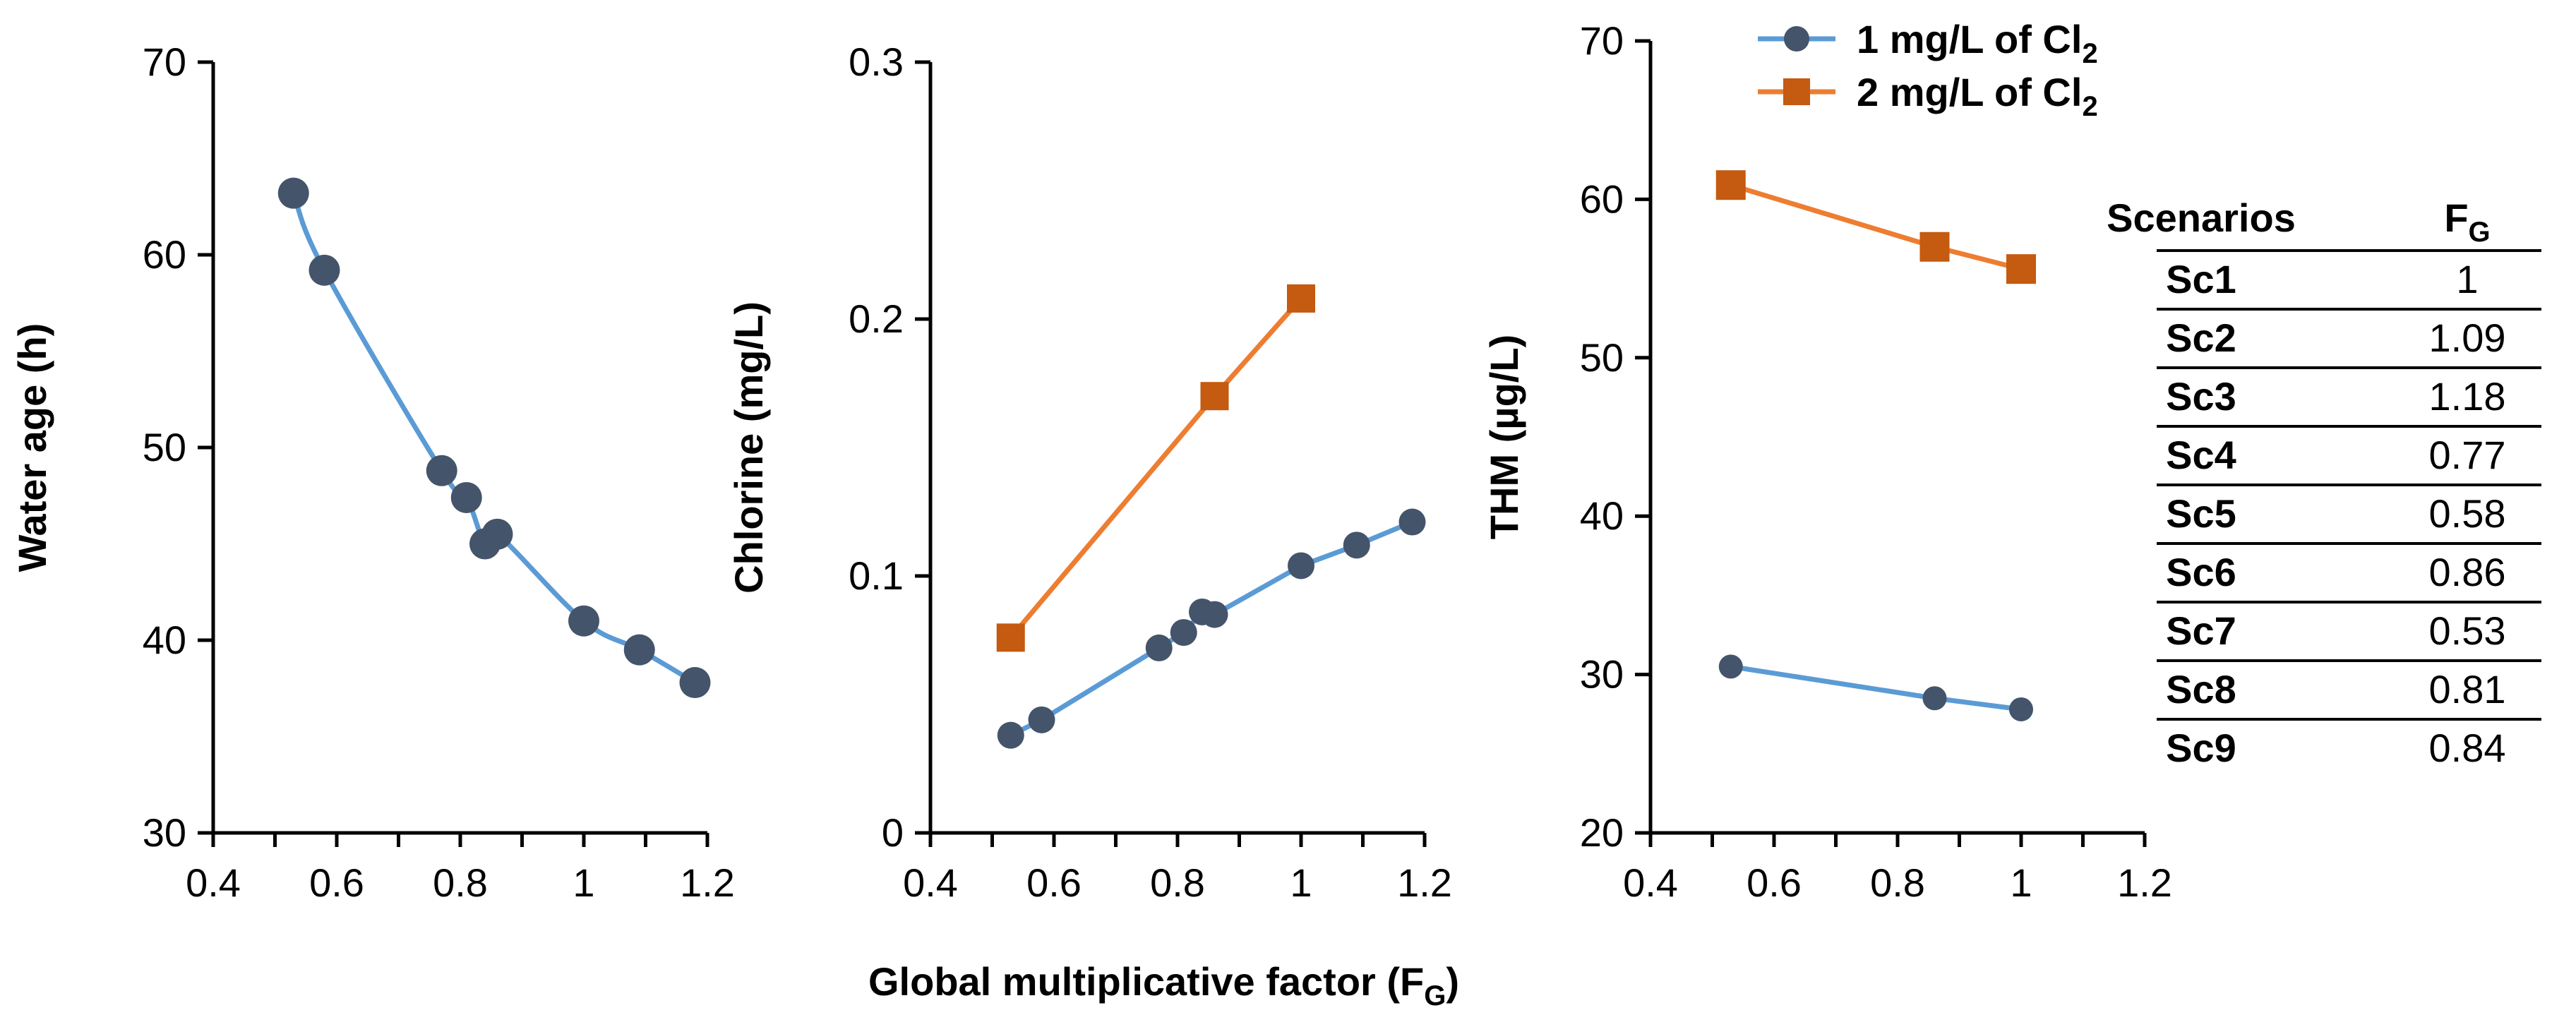  I want to click on water-age-x-tick-label: 1.2, so click(707, 883).